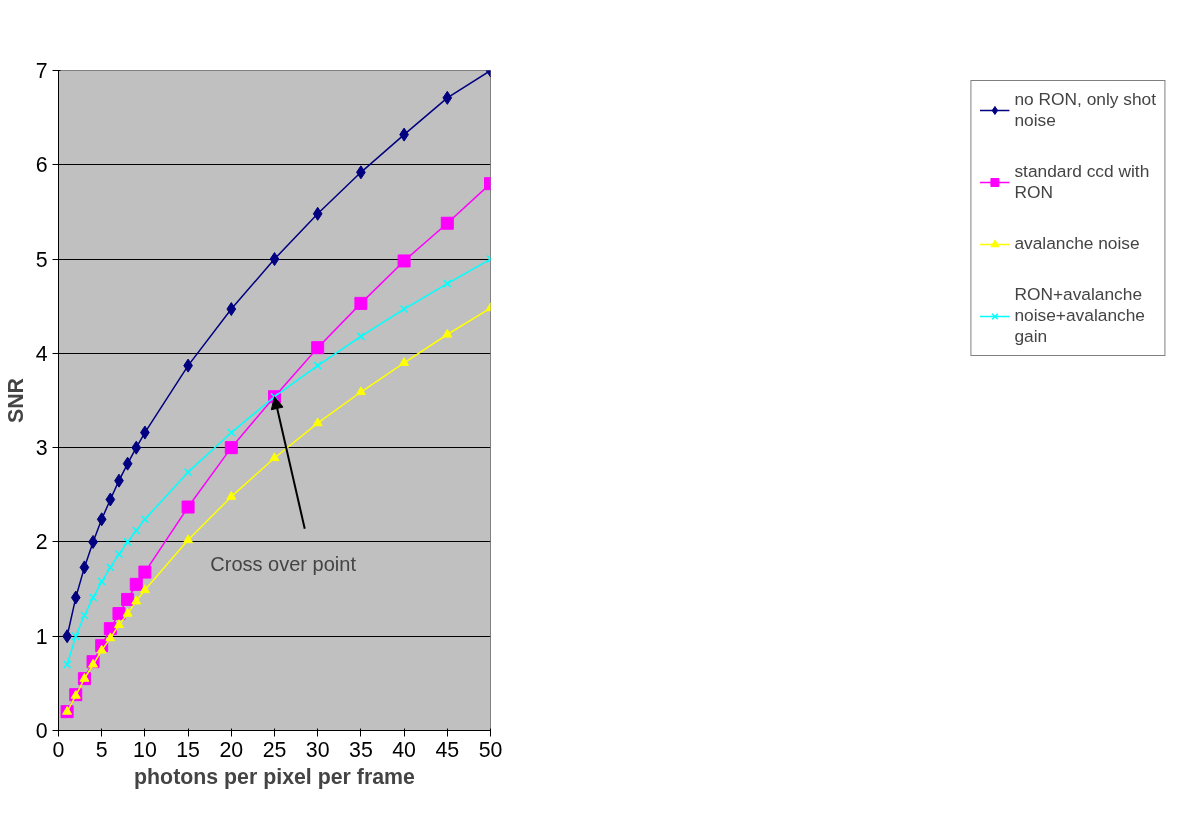 This screenshot has height=818, width=1183. I want to click on y-tick-label: 3, so click(41, 448).